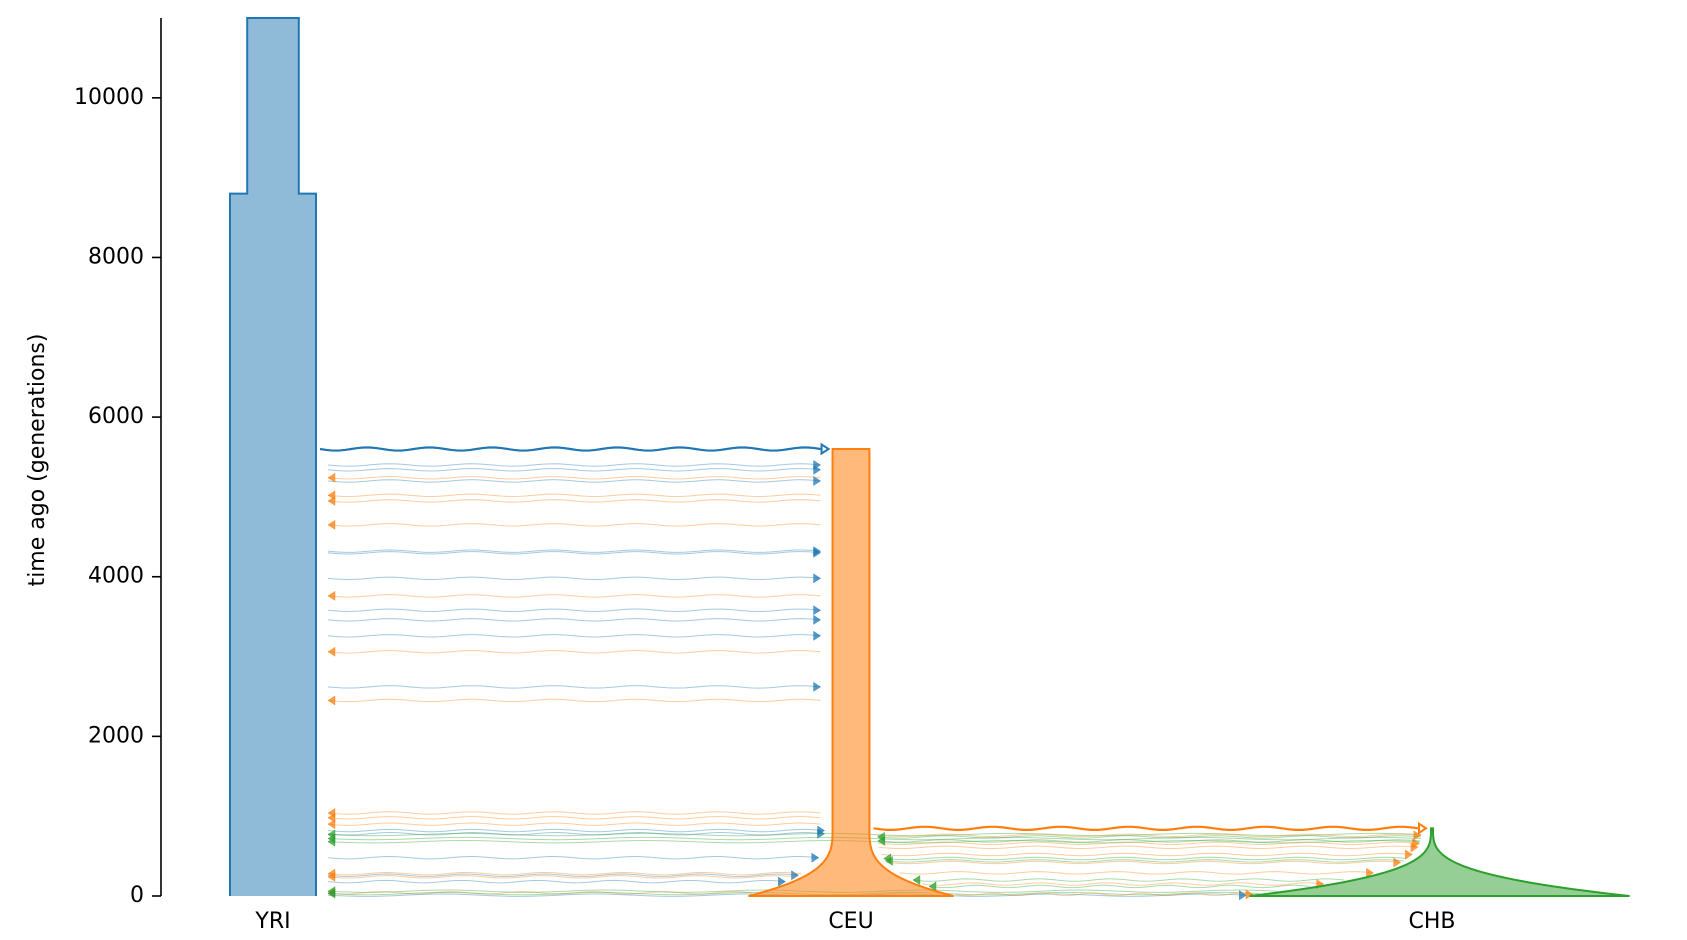 This screenshot has height=940, width=1687. What do you see at coordinates (116, 735) in the screenshot?
I see `y-tick-label: 2000` at bounding box center [116, 735].